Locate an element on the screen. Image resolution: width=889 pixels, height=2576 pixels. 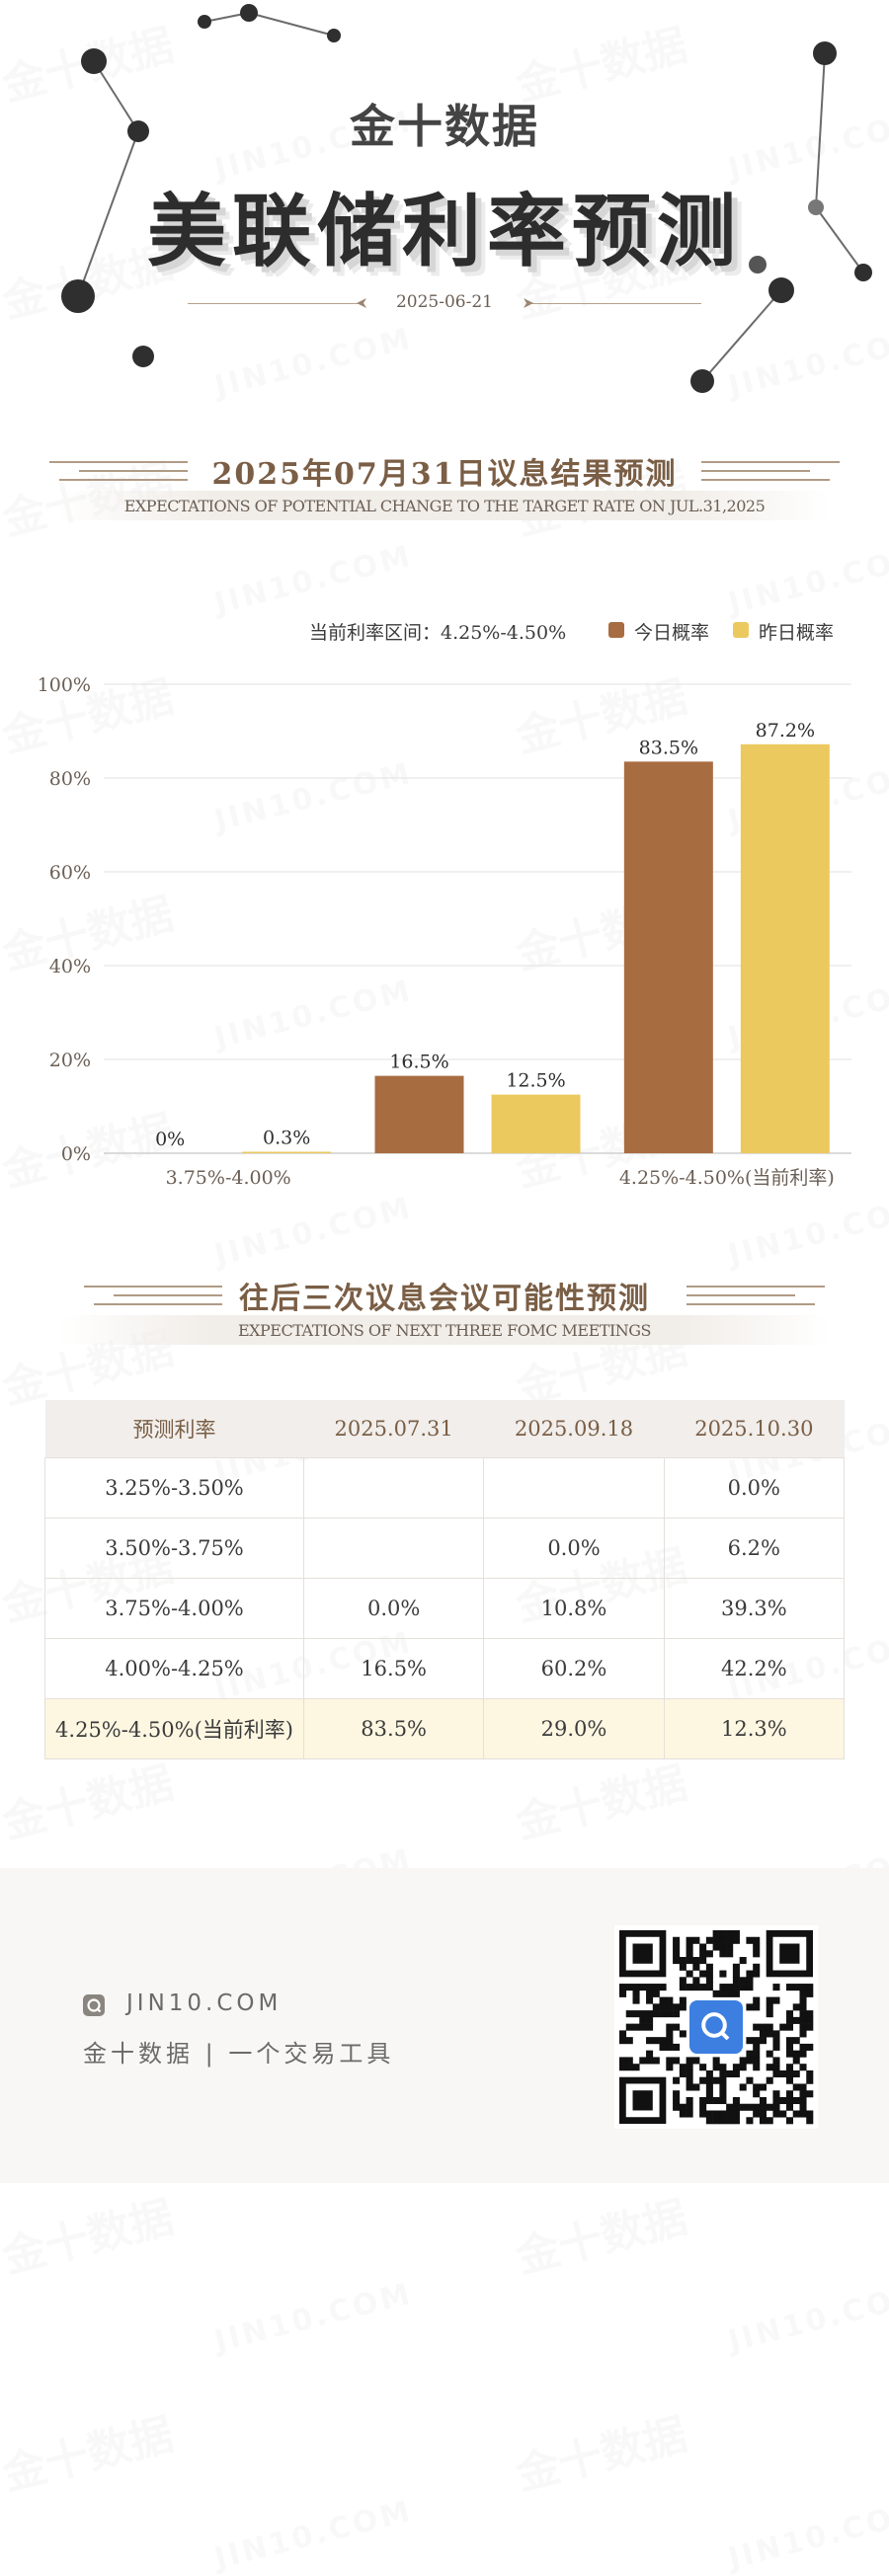
page-title: 美联储利率预测 is located at coordinates (445, 231).